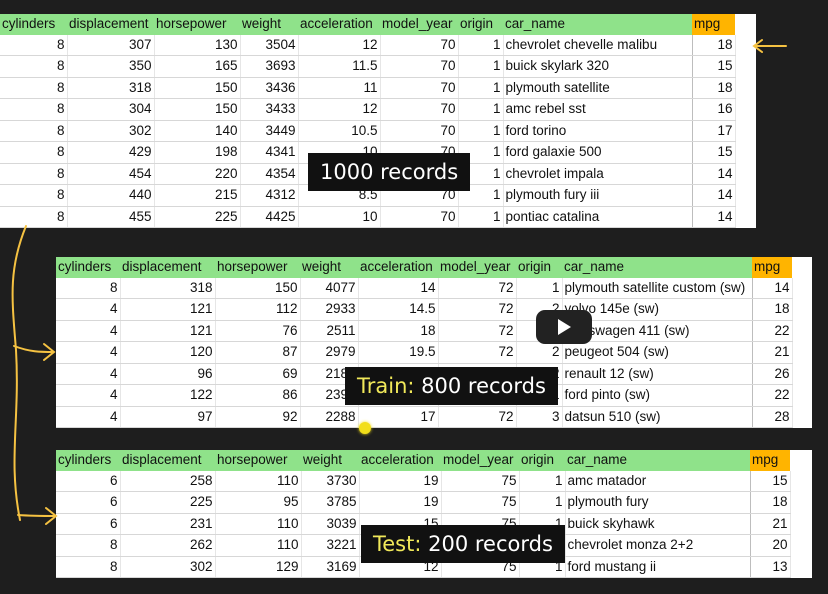 This screenshot has height=594, width=828. What do you see at coordinates (598, 109) in the screenshot?
I see `cell-car_name: amc rebel sst` at bounding box center [598, 109].